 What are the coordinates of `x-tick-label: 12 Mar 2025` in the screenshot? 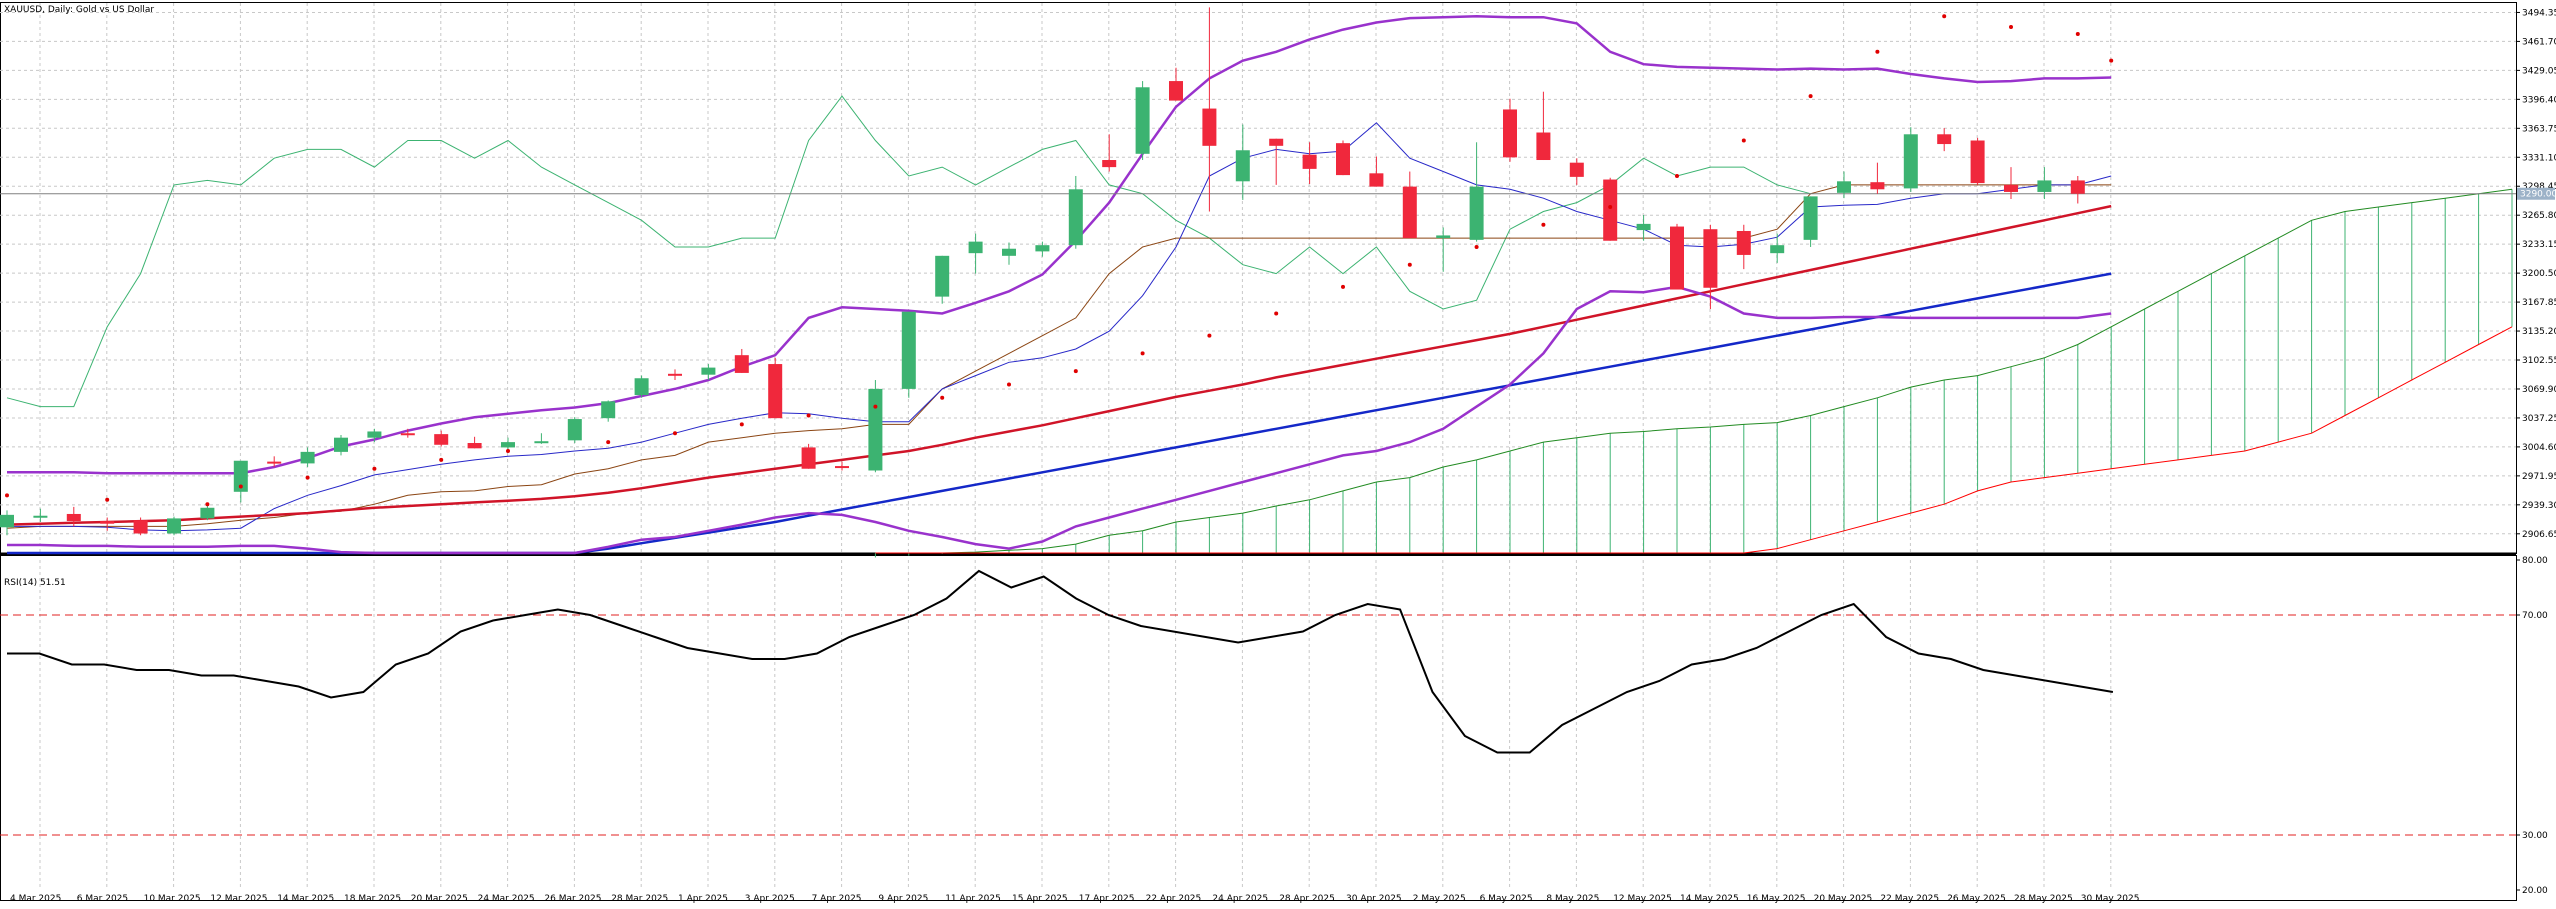 It's located at (238, 899).